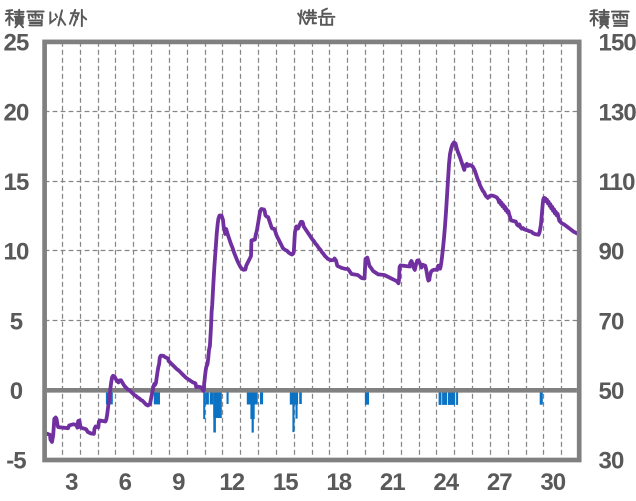 The height and width of the screenshot is (501, 636). What do you see at coordinates (16, 391) in the screenshot?
I see `svg-text: 0` at bounding box center [16, 391].